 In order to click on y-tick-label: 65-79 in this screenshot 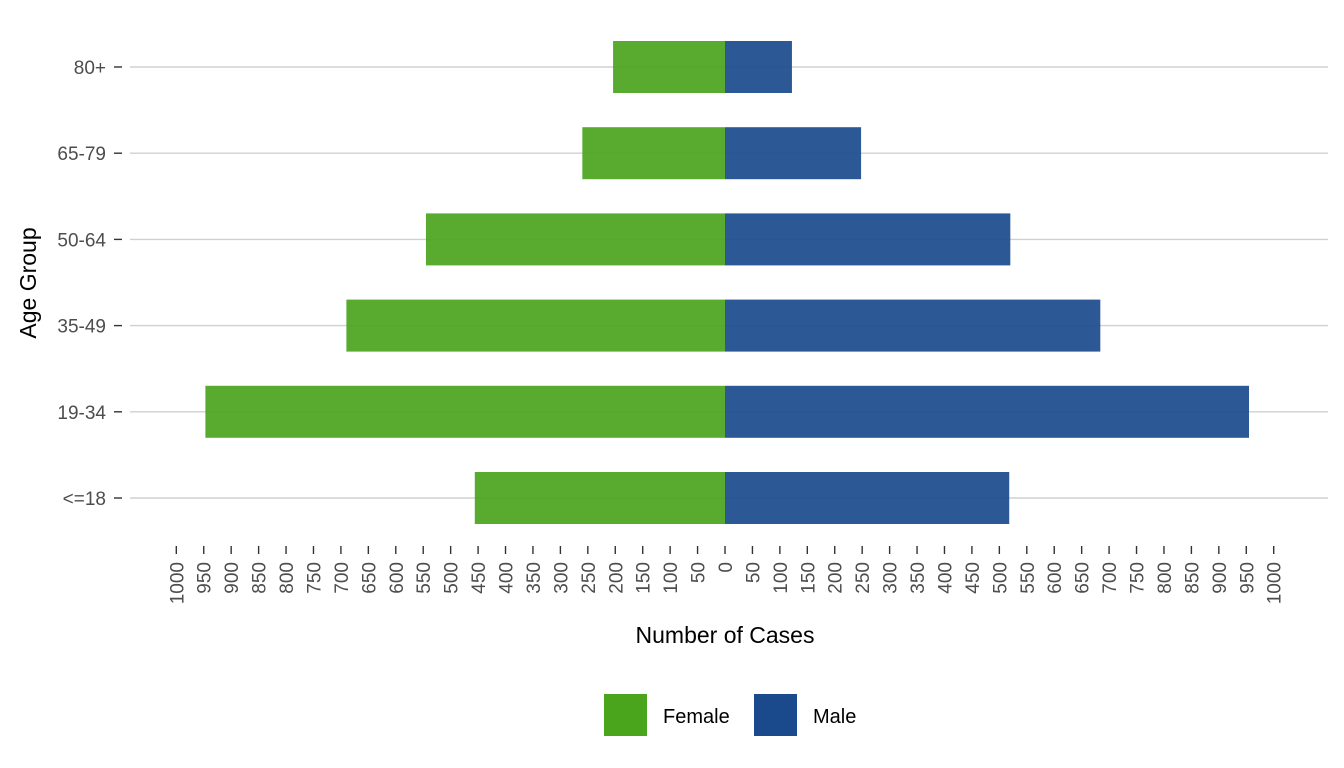, I will do `click(81, 154)`.